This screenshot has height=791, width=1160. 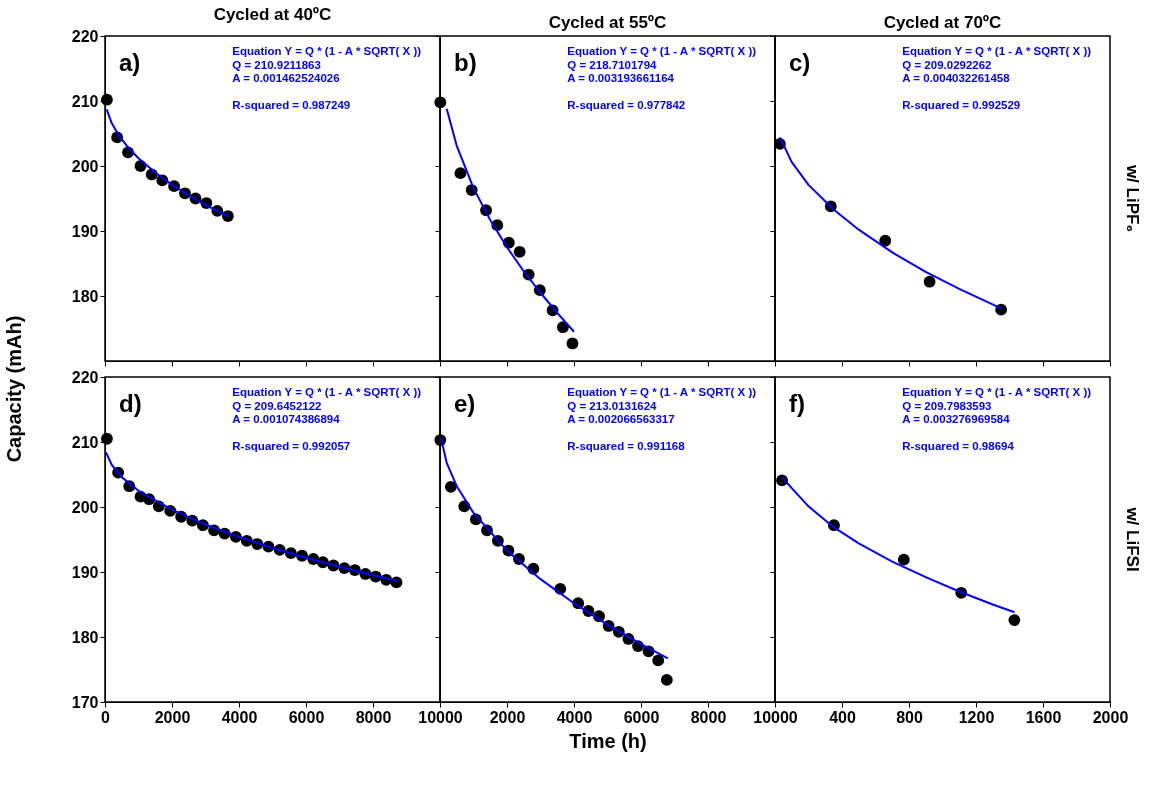 What do you see at coordinates (909, 717) in the screenshot?
I see `x-tick-label: 800` at bounding box center [909, 717].